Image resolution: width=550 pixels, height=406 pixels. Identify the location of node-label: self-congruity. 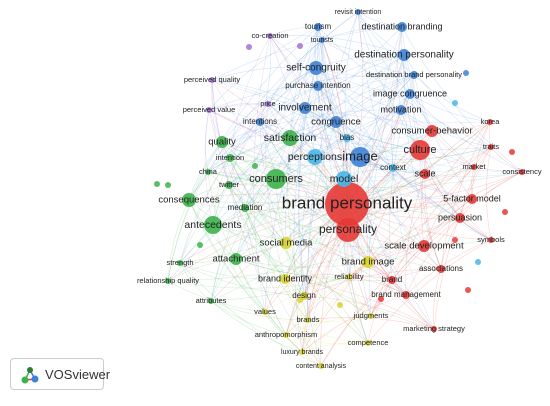
(315, 68).